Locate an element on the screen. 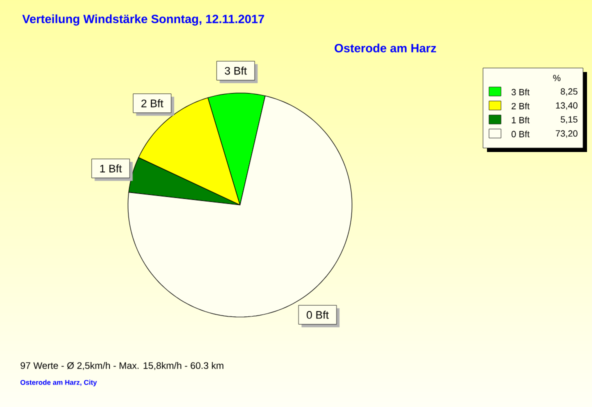 The height and width of the screenshot is (407, 592). slice-label: 2 Bft is located at coordinates (152, 103).